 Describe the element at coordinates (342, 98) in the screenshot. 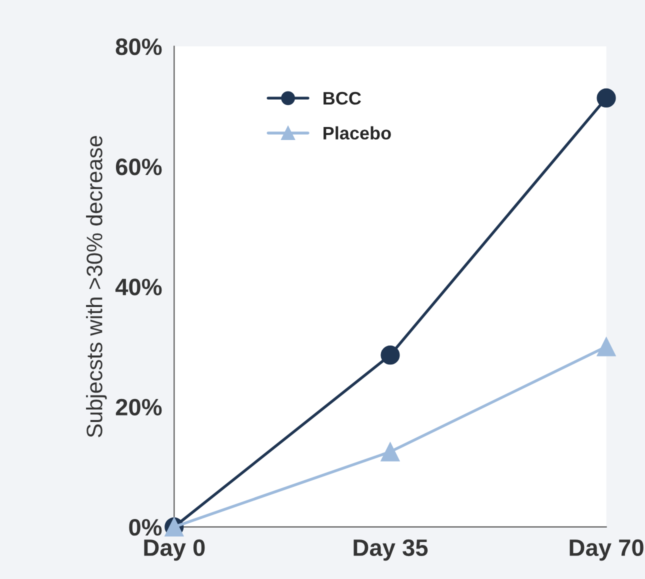

I see `legend-label: BCC` at that location.